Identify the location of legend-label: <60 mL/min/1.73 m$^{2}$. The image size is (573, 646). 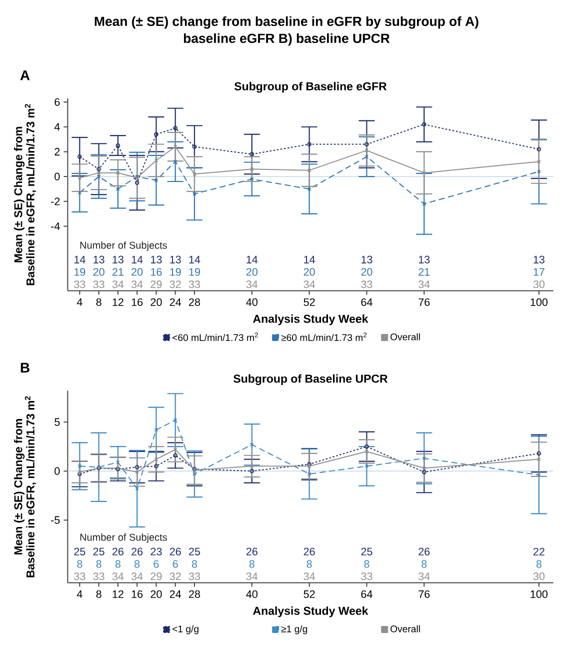
(215, 336).